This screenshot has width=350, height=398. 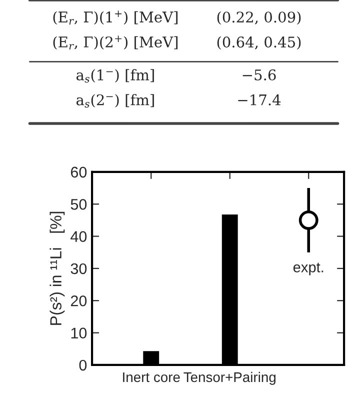 I want to click on y-tick-label: 0, so click(x=83, y=365).